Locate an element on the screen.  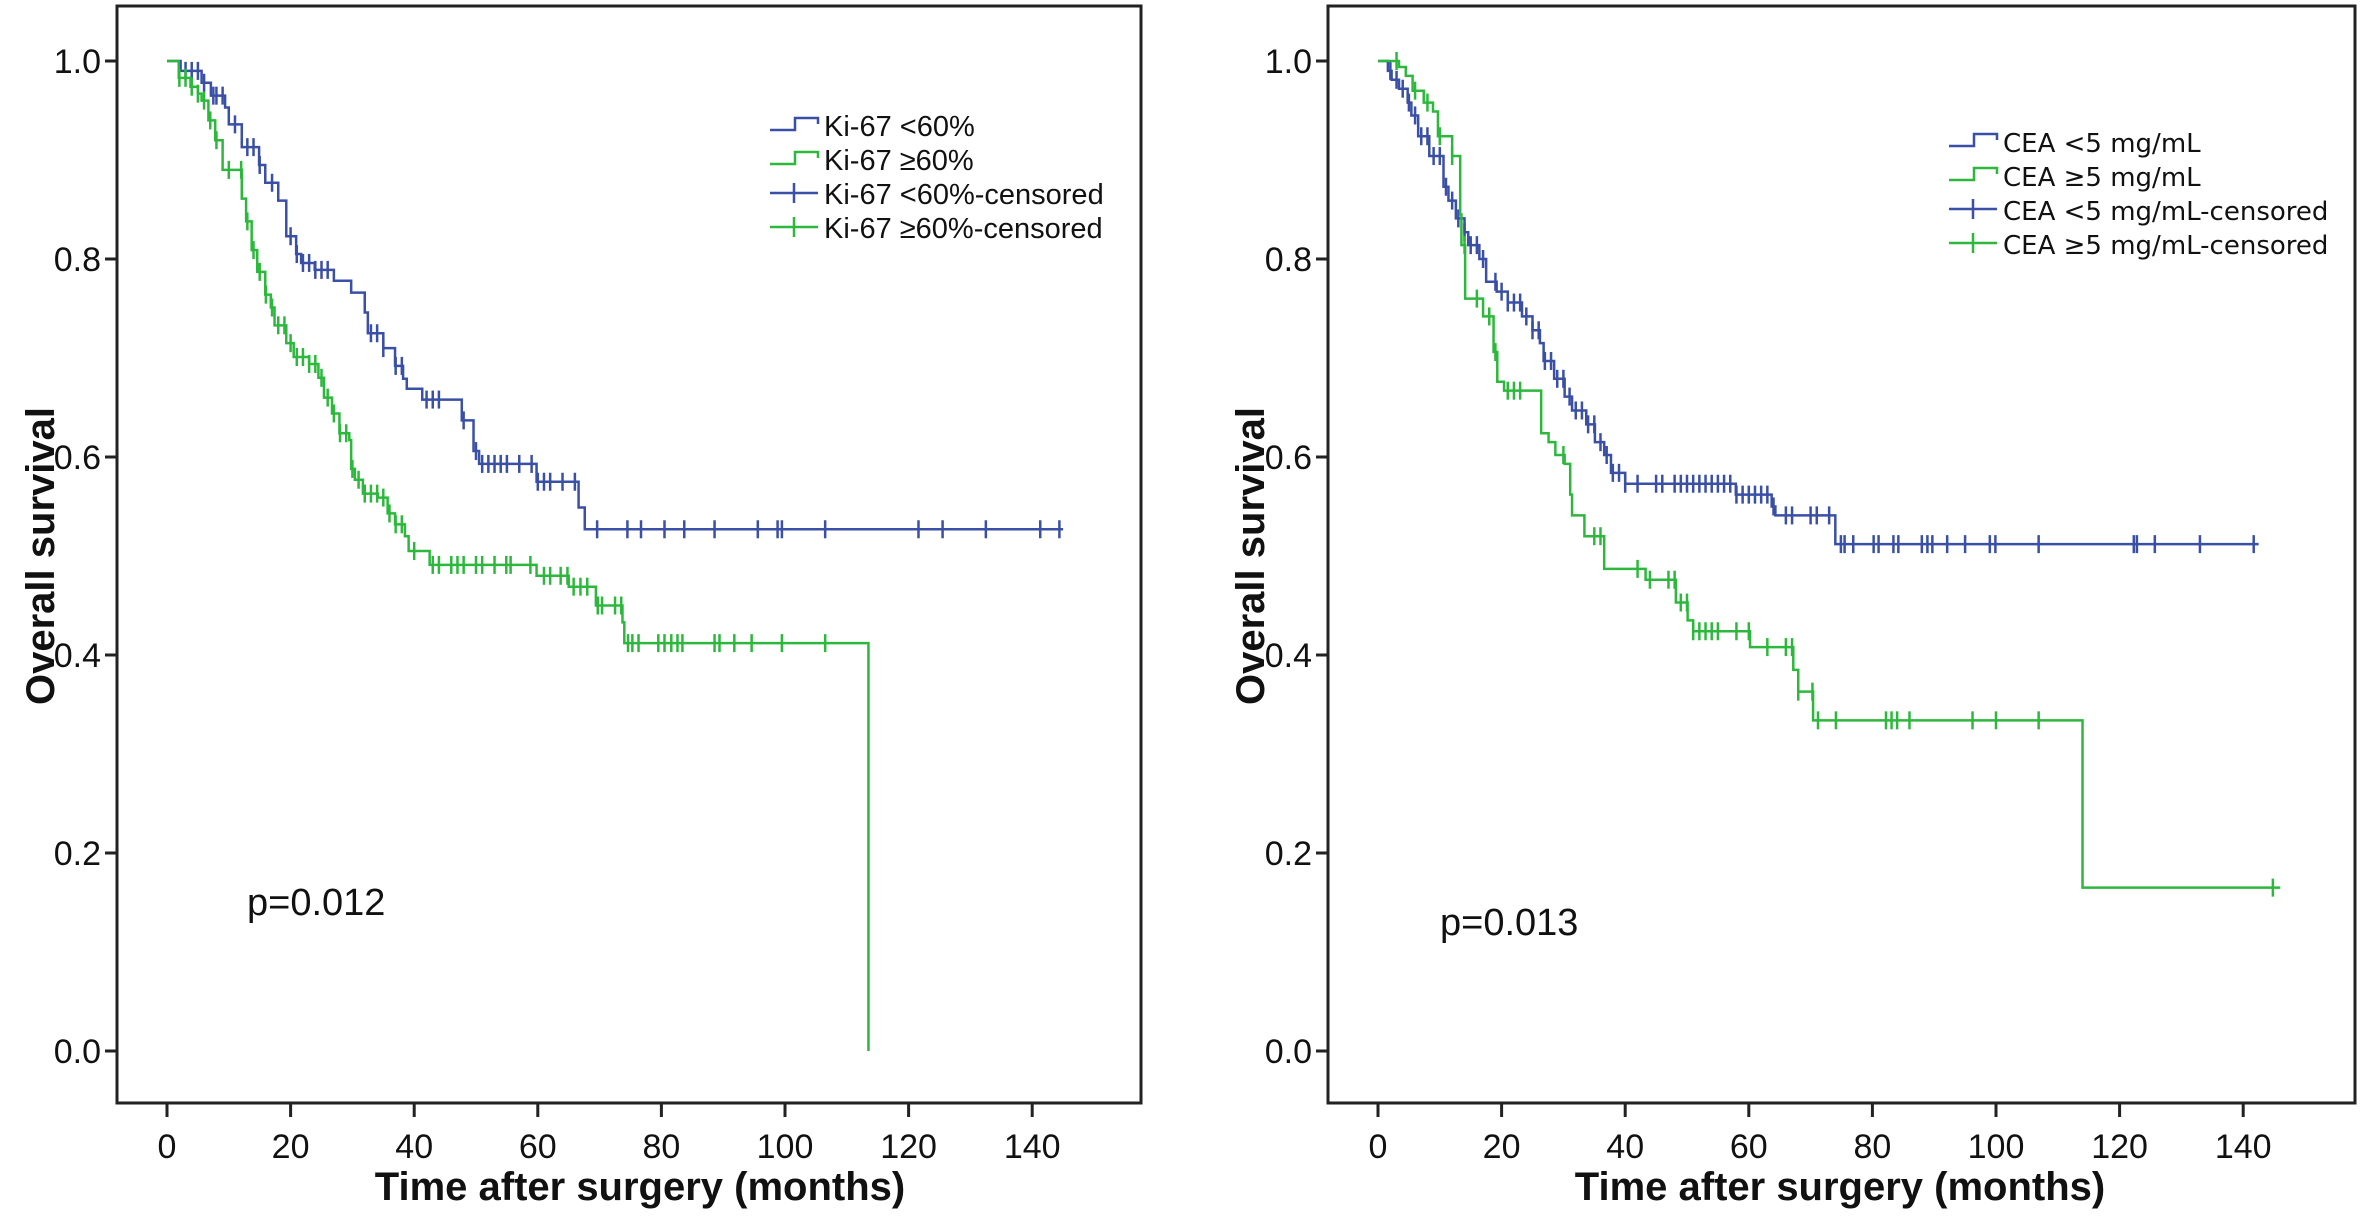
legend-item: CEA ≥5 mg/mL is located at coordinates (2075, 178).